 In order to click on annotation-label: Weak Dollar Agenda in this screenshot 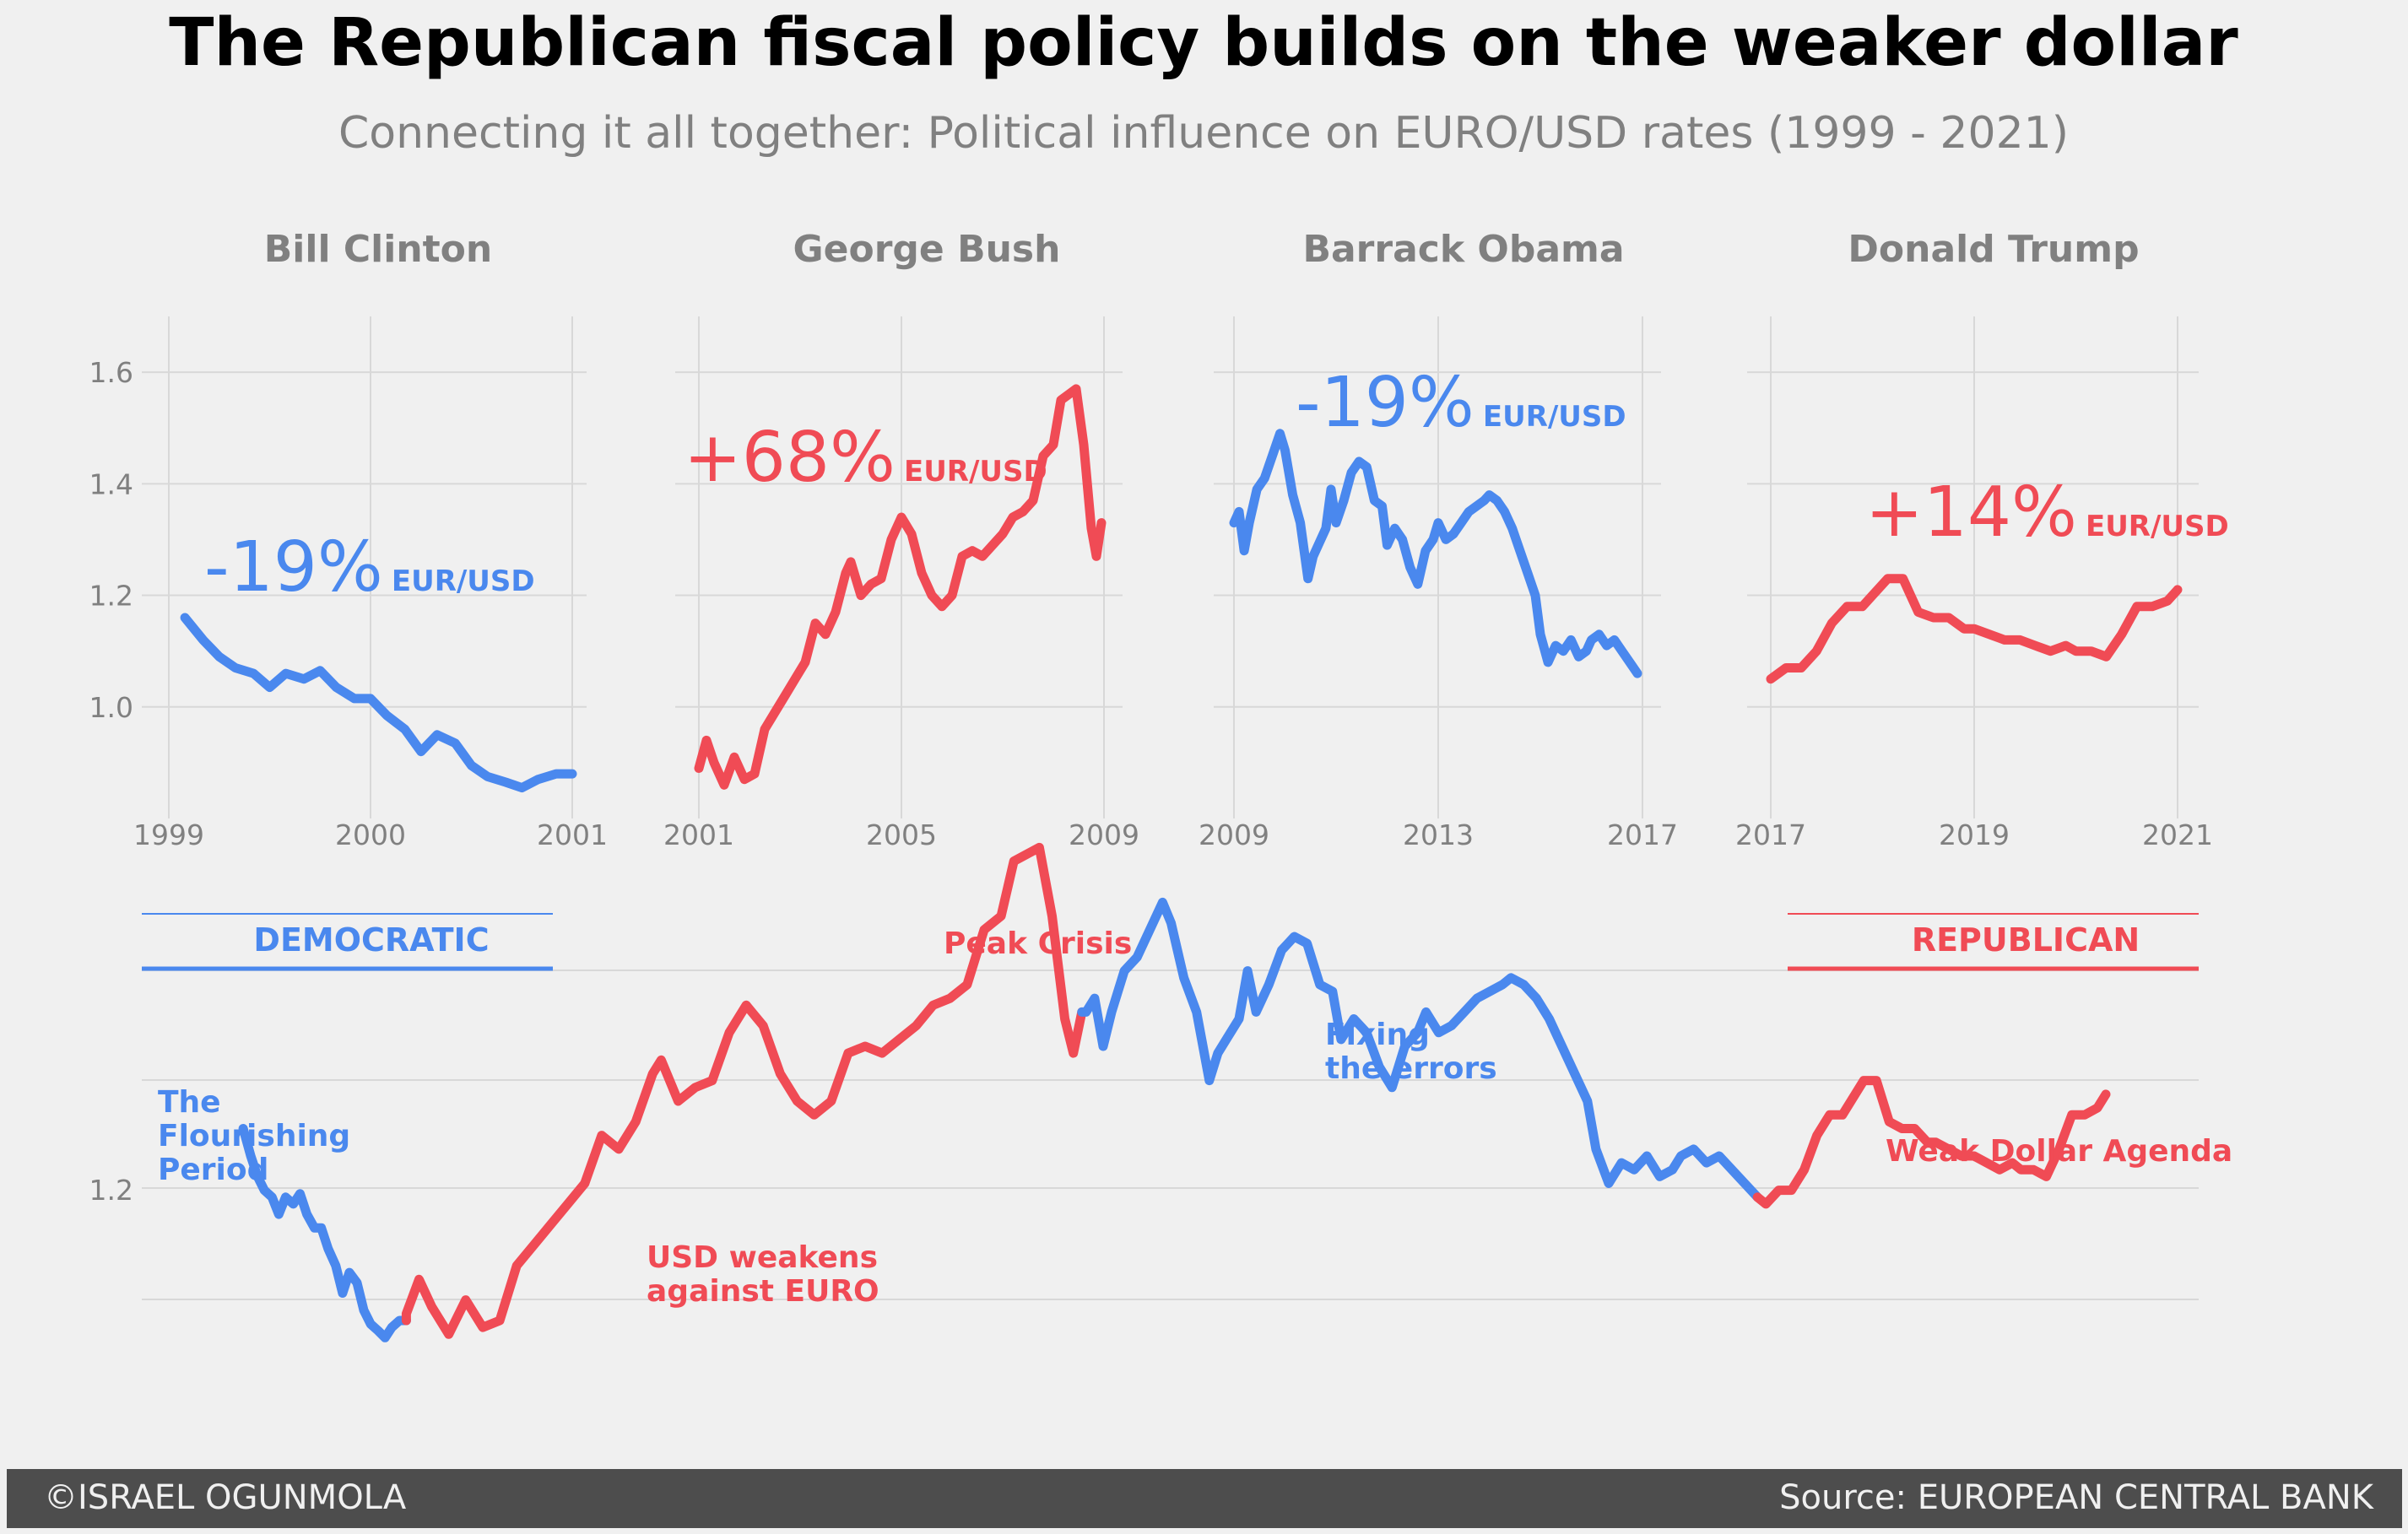, I will do `click(2059, 1152)`.